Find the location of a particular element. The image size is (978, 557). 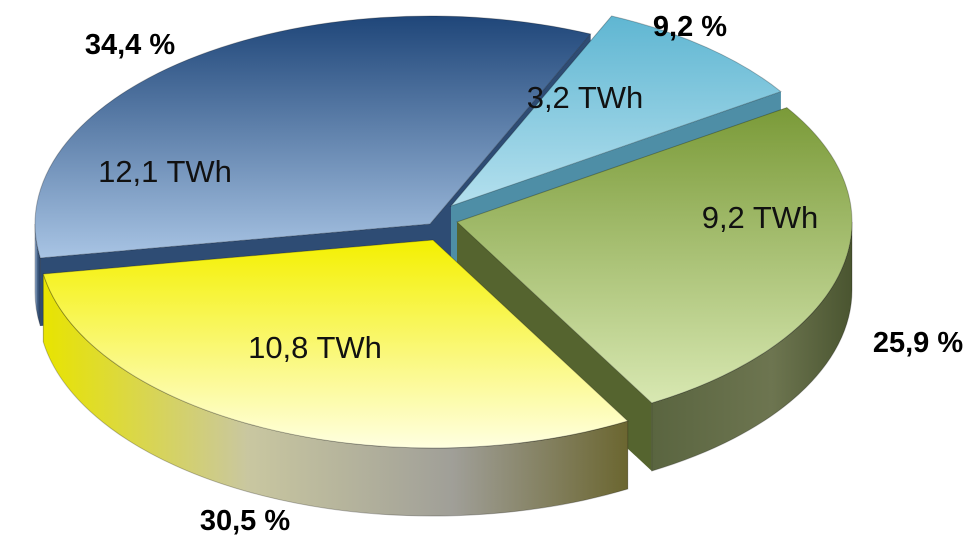

slice-value-label: 12,1 TWh is located at coordinates (165, 171).